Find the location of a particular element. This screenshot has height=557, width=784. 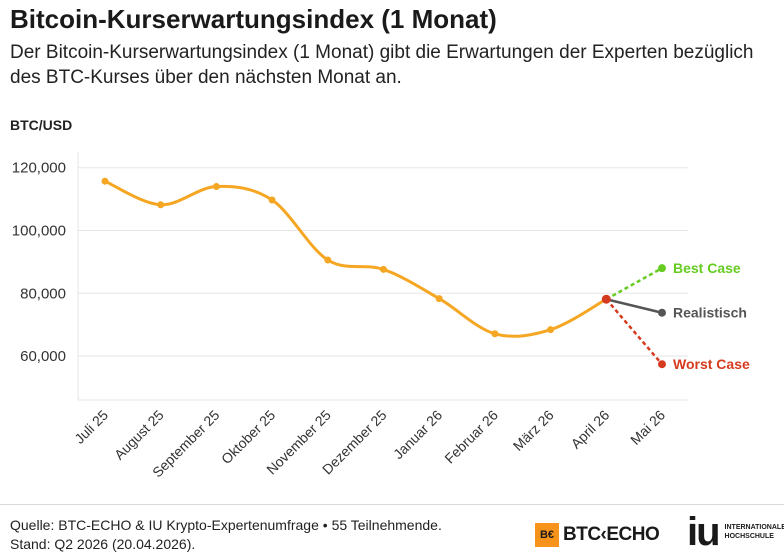

x-tick-label: Mai 26 is located at coordinates (647, 427).